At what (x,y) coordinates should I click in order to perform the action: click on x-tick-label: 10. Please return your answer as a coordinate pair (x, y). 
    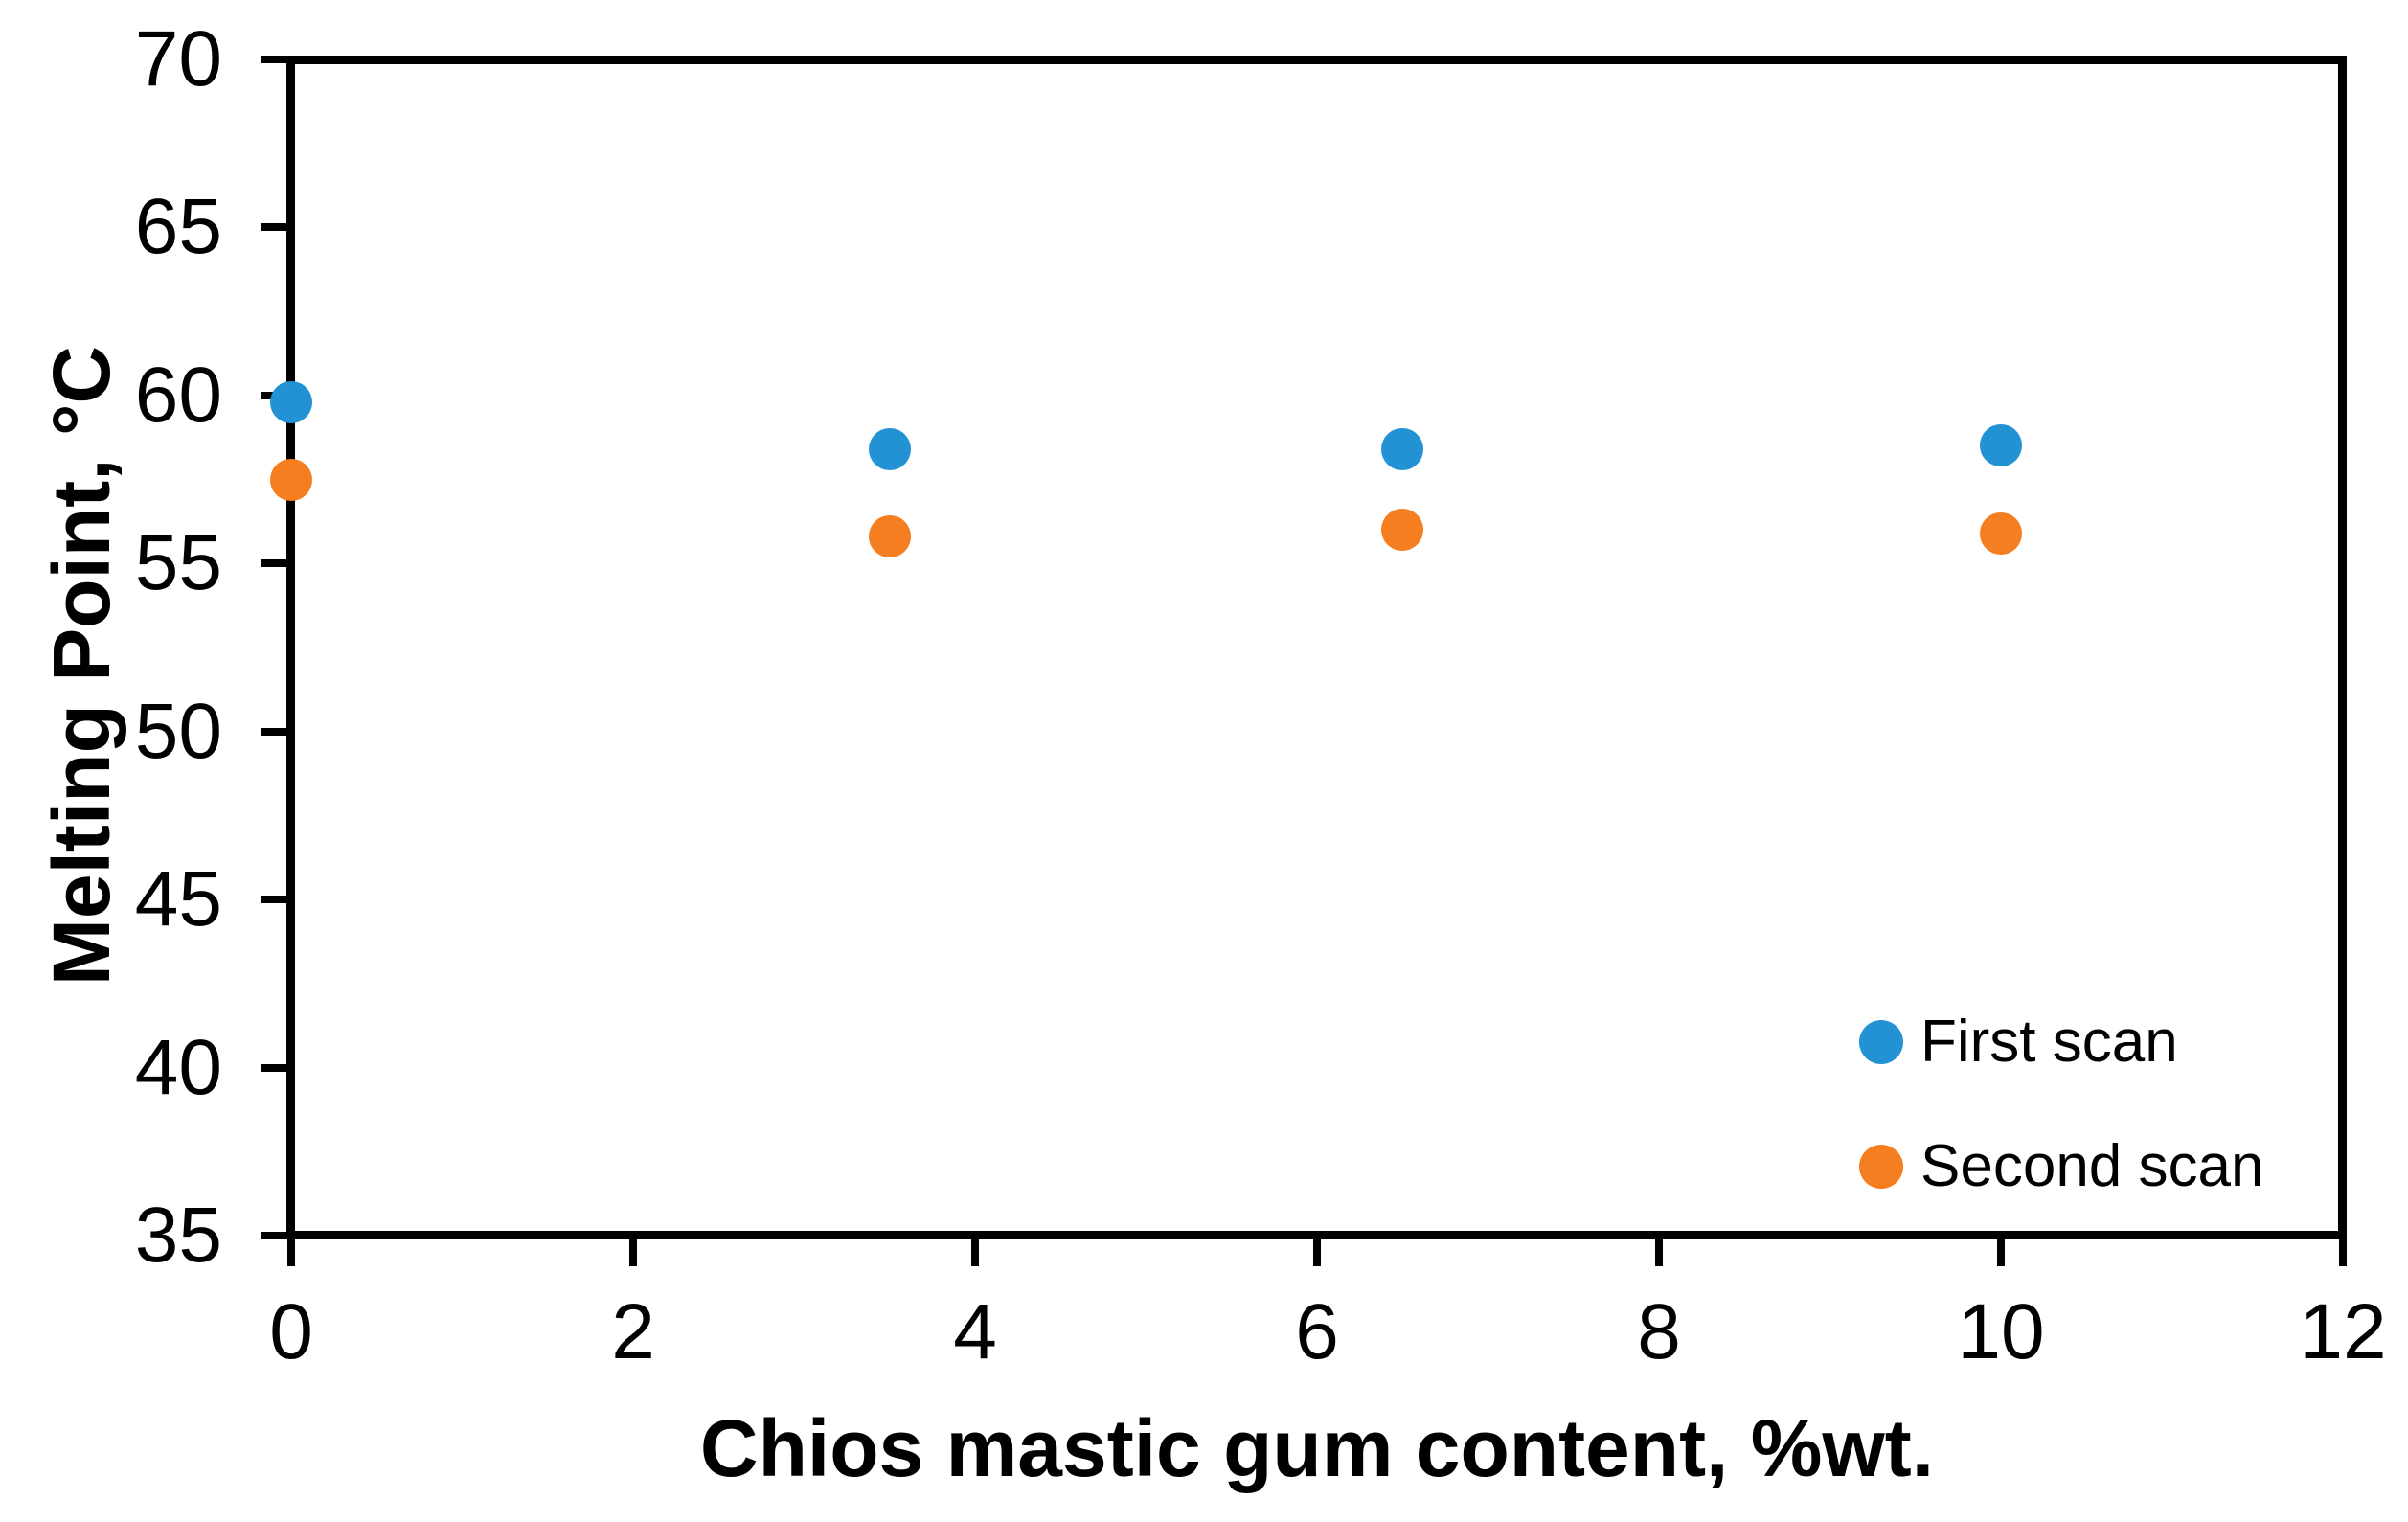
    Looking at the image, I should click on (2001, 1331).